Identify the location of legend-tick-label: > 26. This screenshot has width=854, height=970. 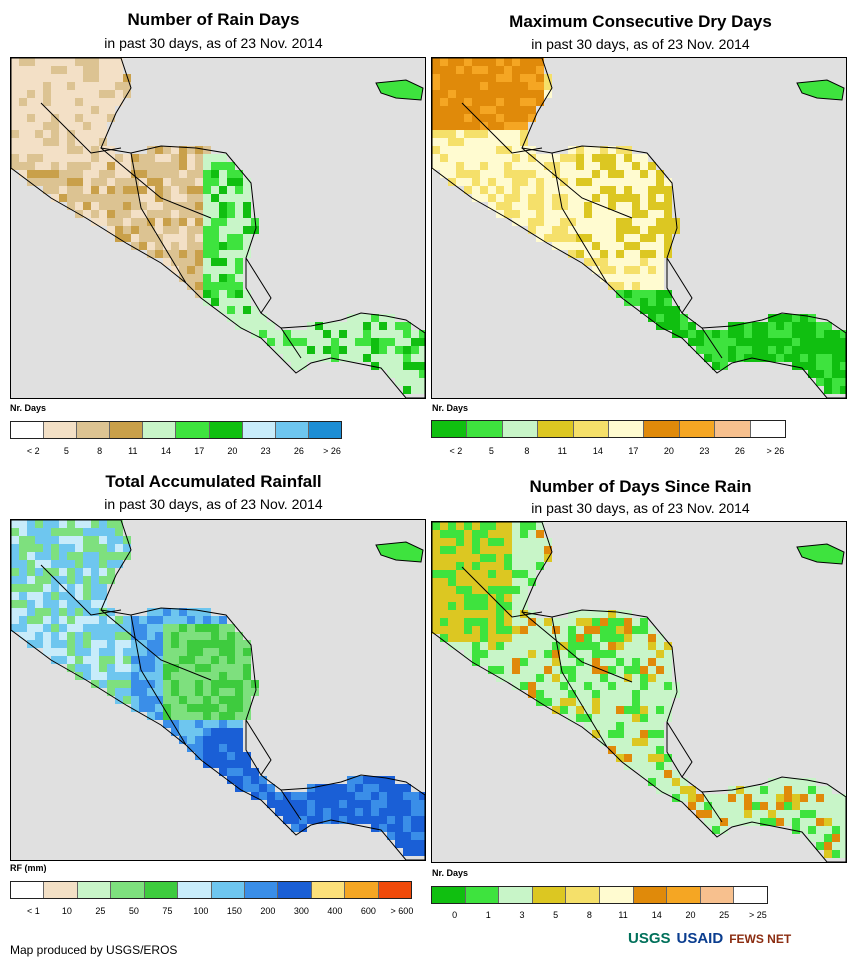
(775, 451).